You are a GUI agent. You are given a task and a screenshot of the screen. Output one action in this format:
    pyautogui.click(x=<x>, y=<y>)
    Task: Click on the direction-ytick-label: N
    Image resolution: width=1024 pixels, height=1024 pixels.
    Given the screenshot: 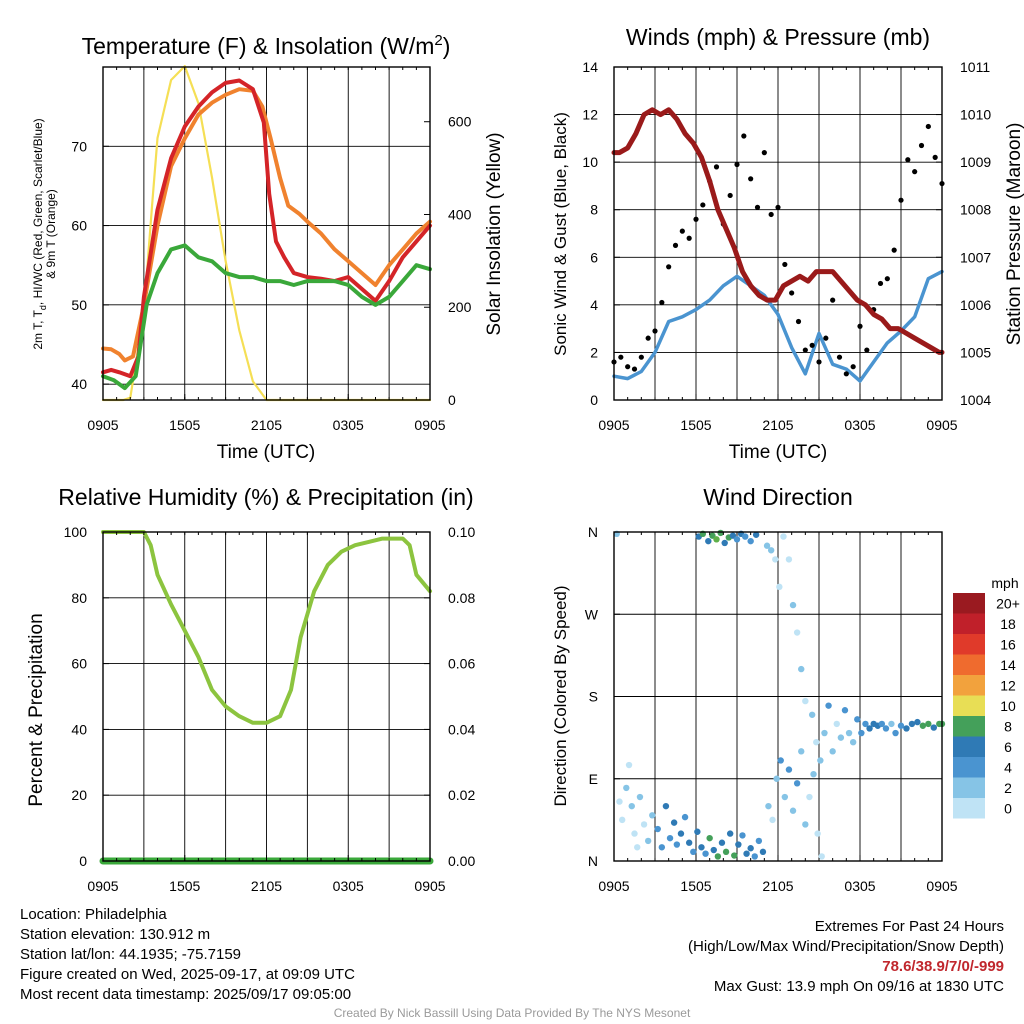 What is the action you would take?
    pyautogui.click(x=593, y=861)
    